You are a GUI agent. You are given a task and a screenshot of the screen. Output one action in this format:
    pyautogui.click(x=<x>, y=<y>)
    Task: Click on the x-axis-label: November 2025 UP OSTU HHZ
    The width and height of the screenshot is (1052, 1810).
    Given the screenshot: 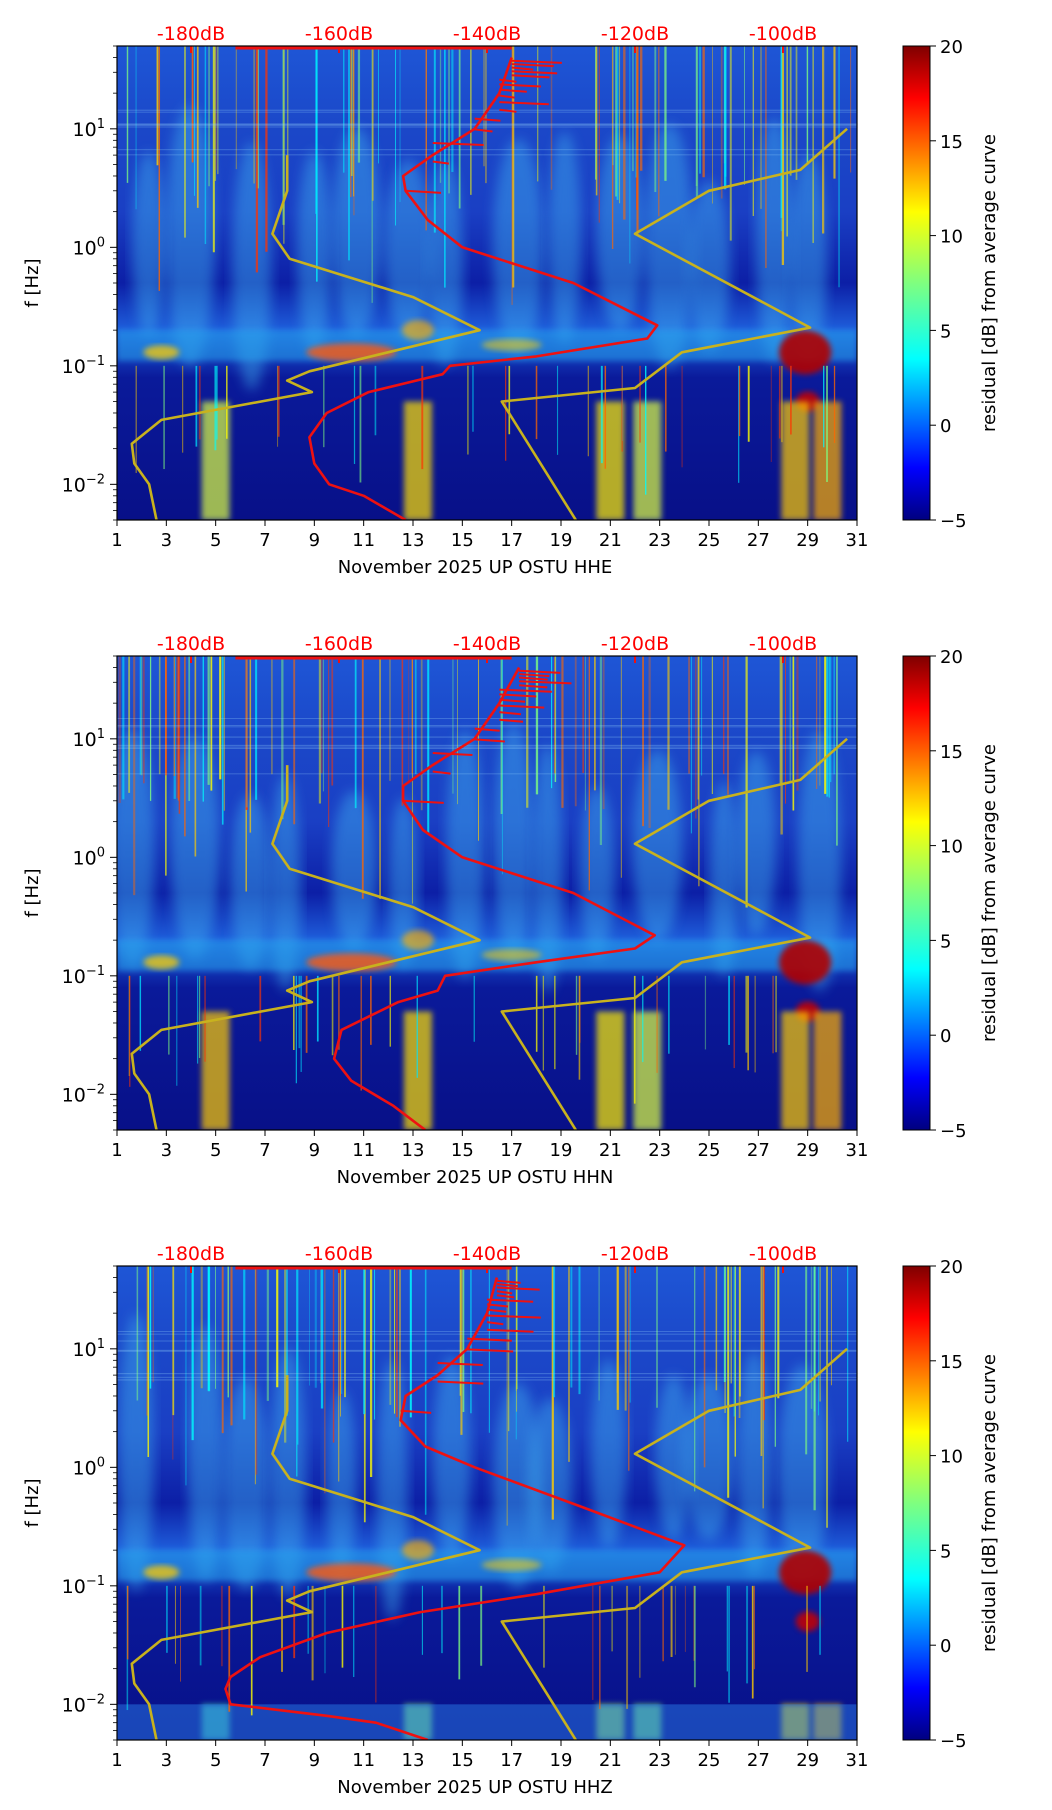 What is the action you would take?
    pyautogui.click(x=475, y=1787)
    